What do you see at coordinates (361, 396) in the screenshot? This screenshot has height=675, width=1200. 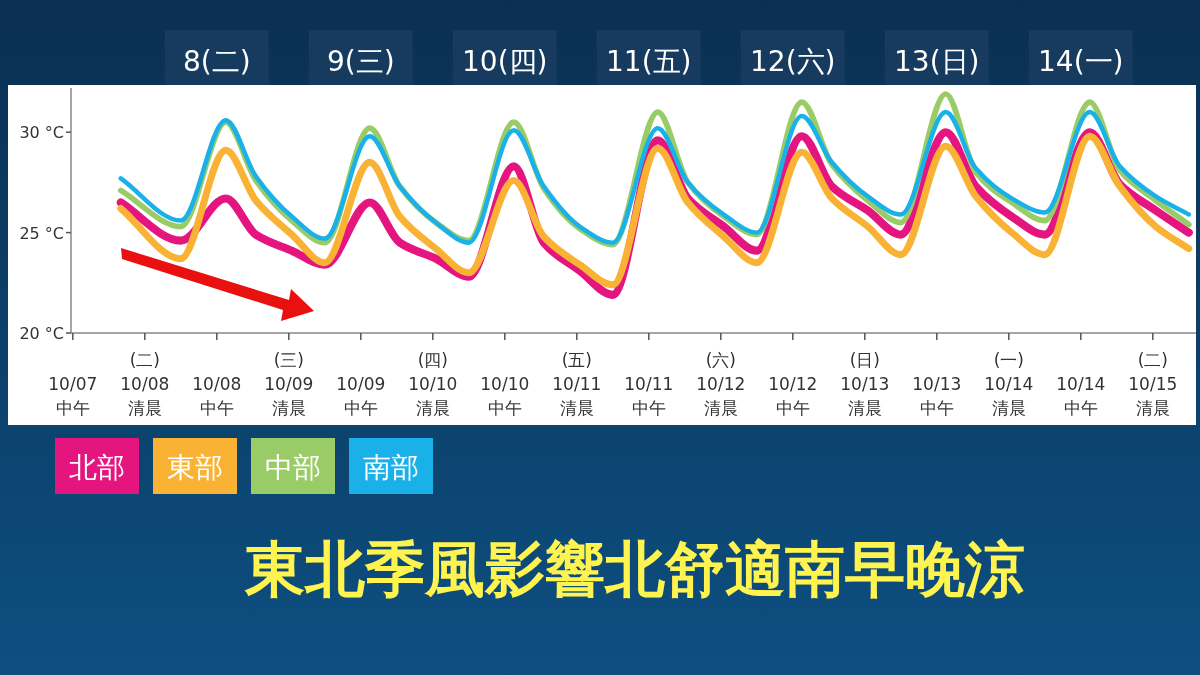 I see `x-tick-label: 10/09 中午` at bounding box center [361, 396].